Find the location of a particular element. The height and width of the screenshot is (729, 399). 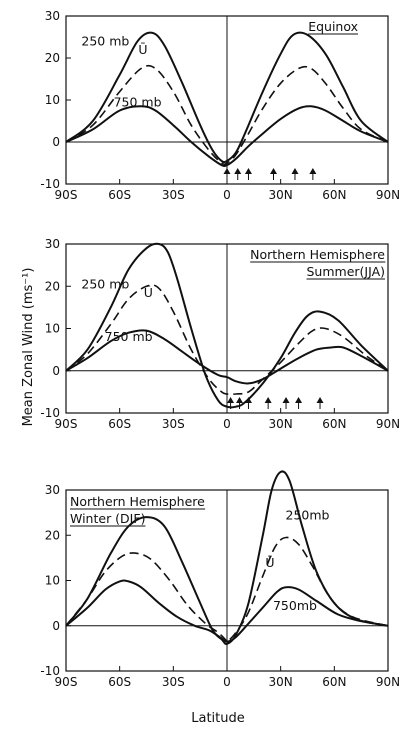

series-label: 250mb is located at coordinates (308, 514).